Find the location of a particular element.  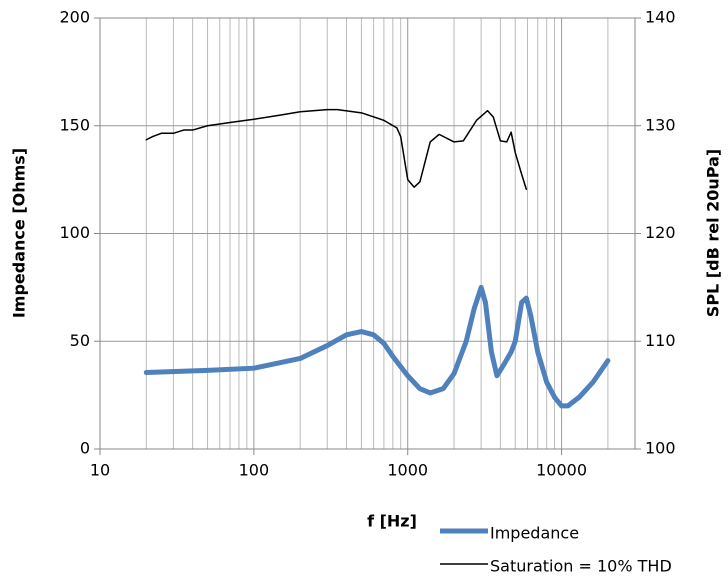

y2-tick-label: 120 is located at coordinates (660, 232).